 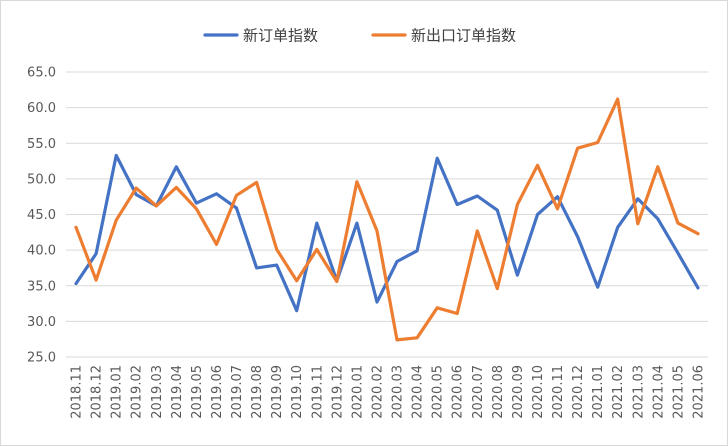 I want to click on x-tick-label: 2020.02, so click(x=377, y=392).